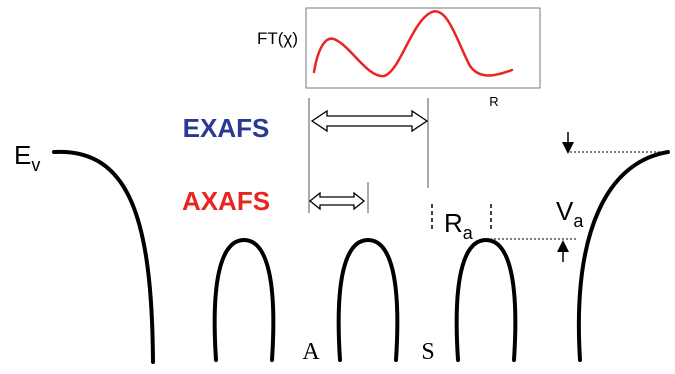 The width and height of the screenshot is (675, 374). What do you see at coordinates (103, 256) in the screenshot?
I see `potential-wall-left` at bounding box center [103, 256].